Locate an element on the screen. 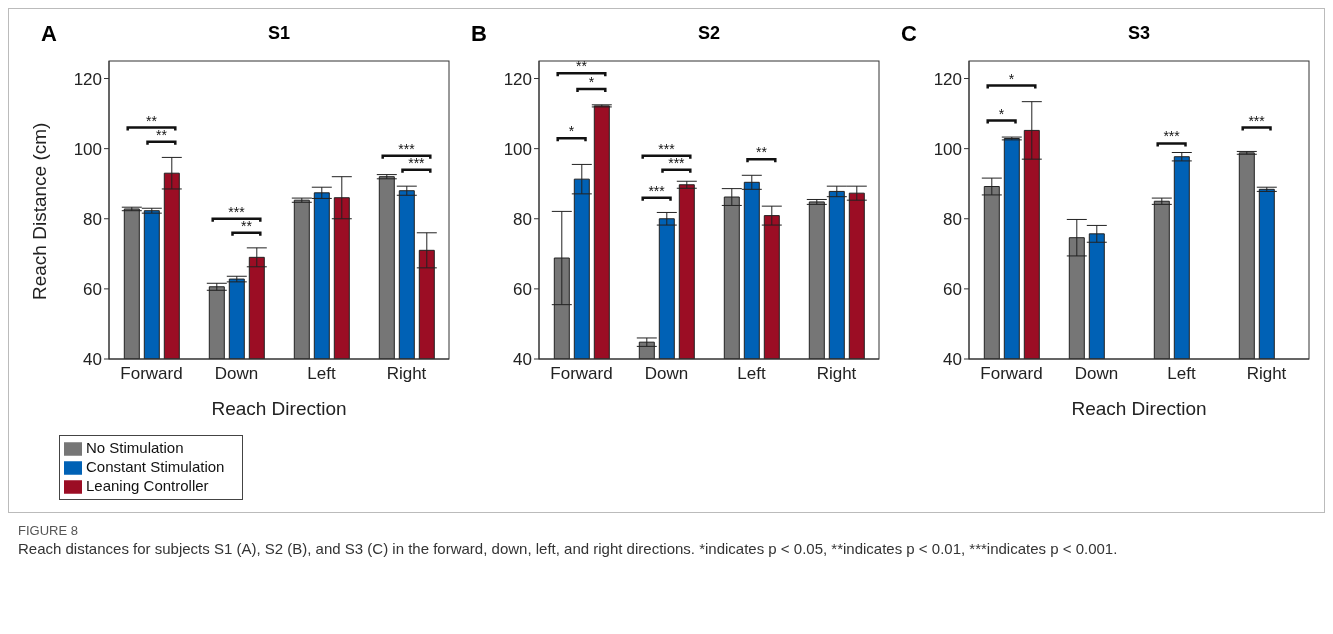 The image size is (1333, 634). chart-title: S3 is located at coordinates (1139, 33).